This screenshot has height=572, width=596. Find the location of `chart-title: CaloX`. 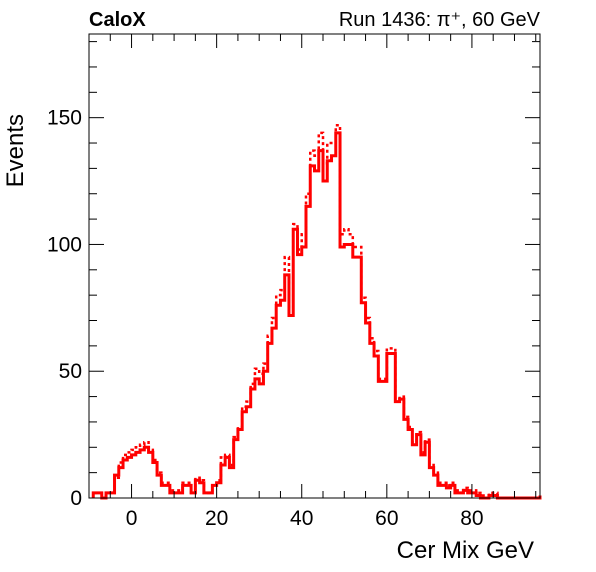

chart-title: CaloX is located at coordinates (117, 20).